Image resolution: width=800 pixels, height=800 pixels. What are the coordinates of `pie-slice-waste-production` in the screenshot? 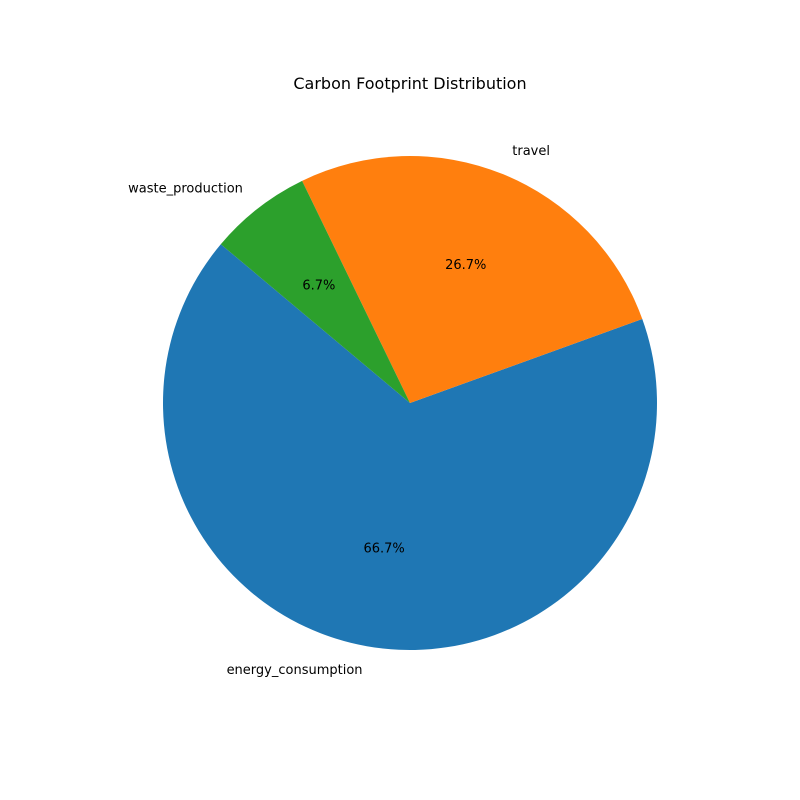 It's located at (315, 291).